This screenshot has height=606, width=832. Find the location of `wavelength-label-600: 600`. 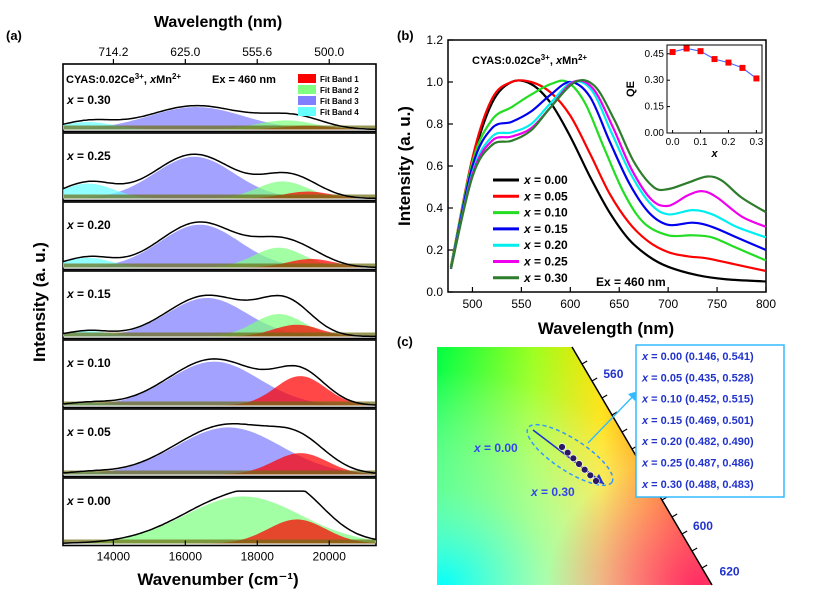

wavelength-label-600: 600 is located at coordinates (703, 526).